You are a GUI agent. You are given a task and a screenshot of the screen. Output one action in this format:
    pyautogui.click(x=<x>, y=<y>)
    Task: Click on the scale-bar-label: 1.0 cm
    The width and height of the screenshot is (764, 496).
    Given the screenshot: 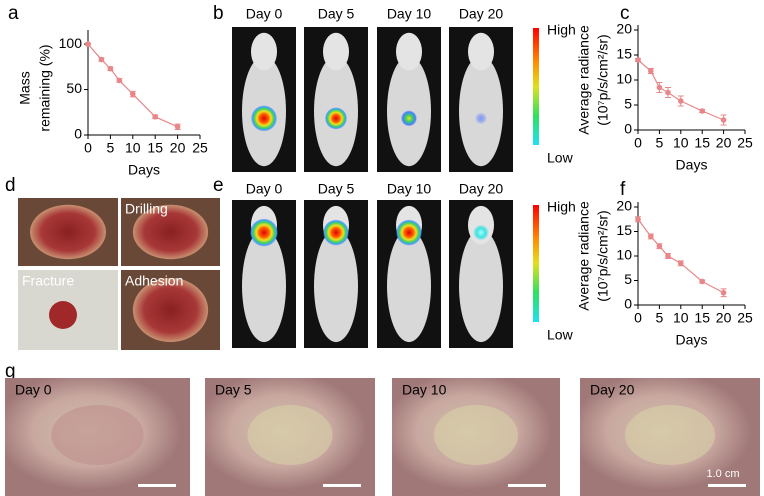 What is the action you would take?
    pyautogui.click(x=722, y=474)
    